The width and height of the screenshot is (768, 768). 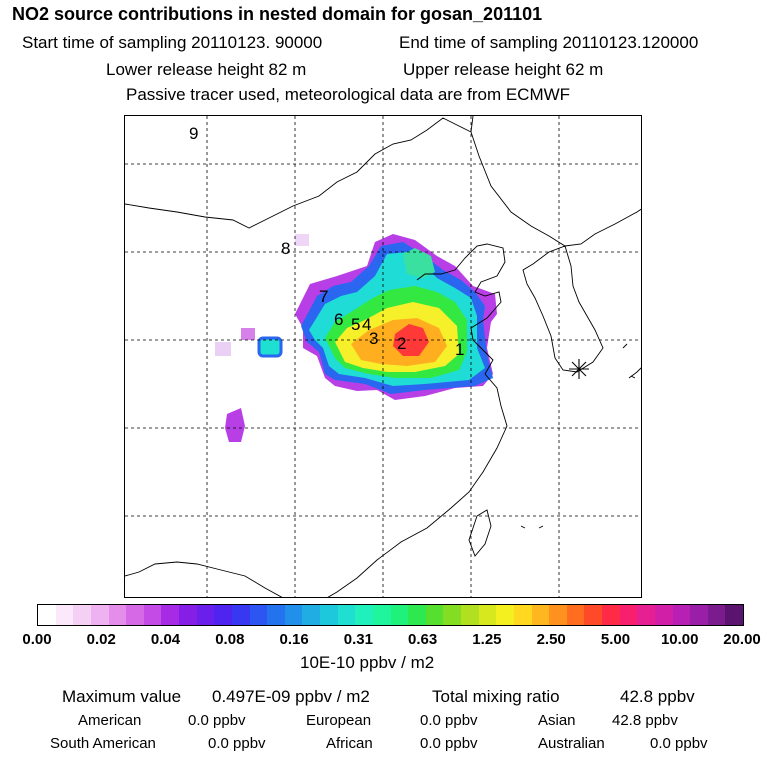 I want to click on colorbar-tick-label: 1.25, so click(x=487, y=639).